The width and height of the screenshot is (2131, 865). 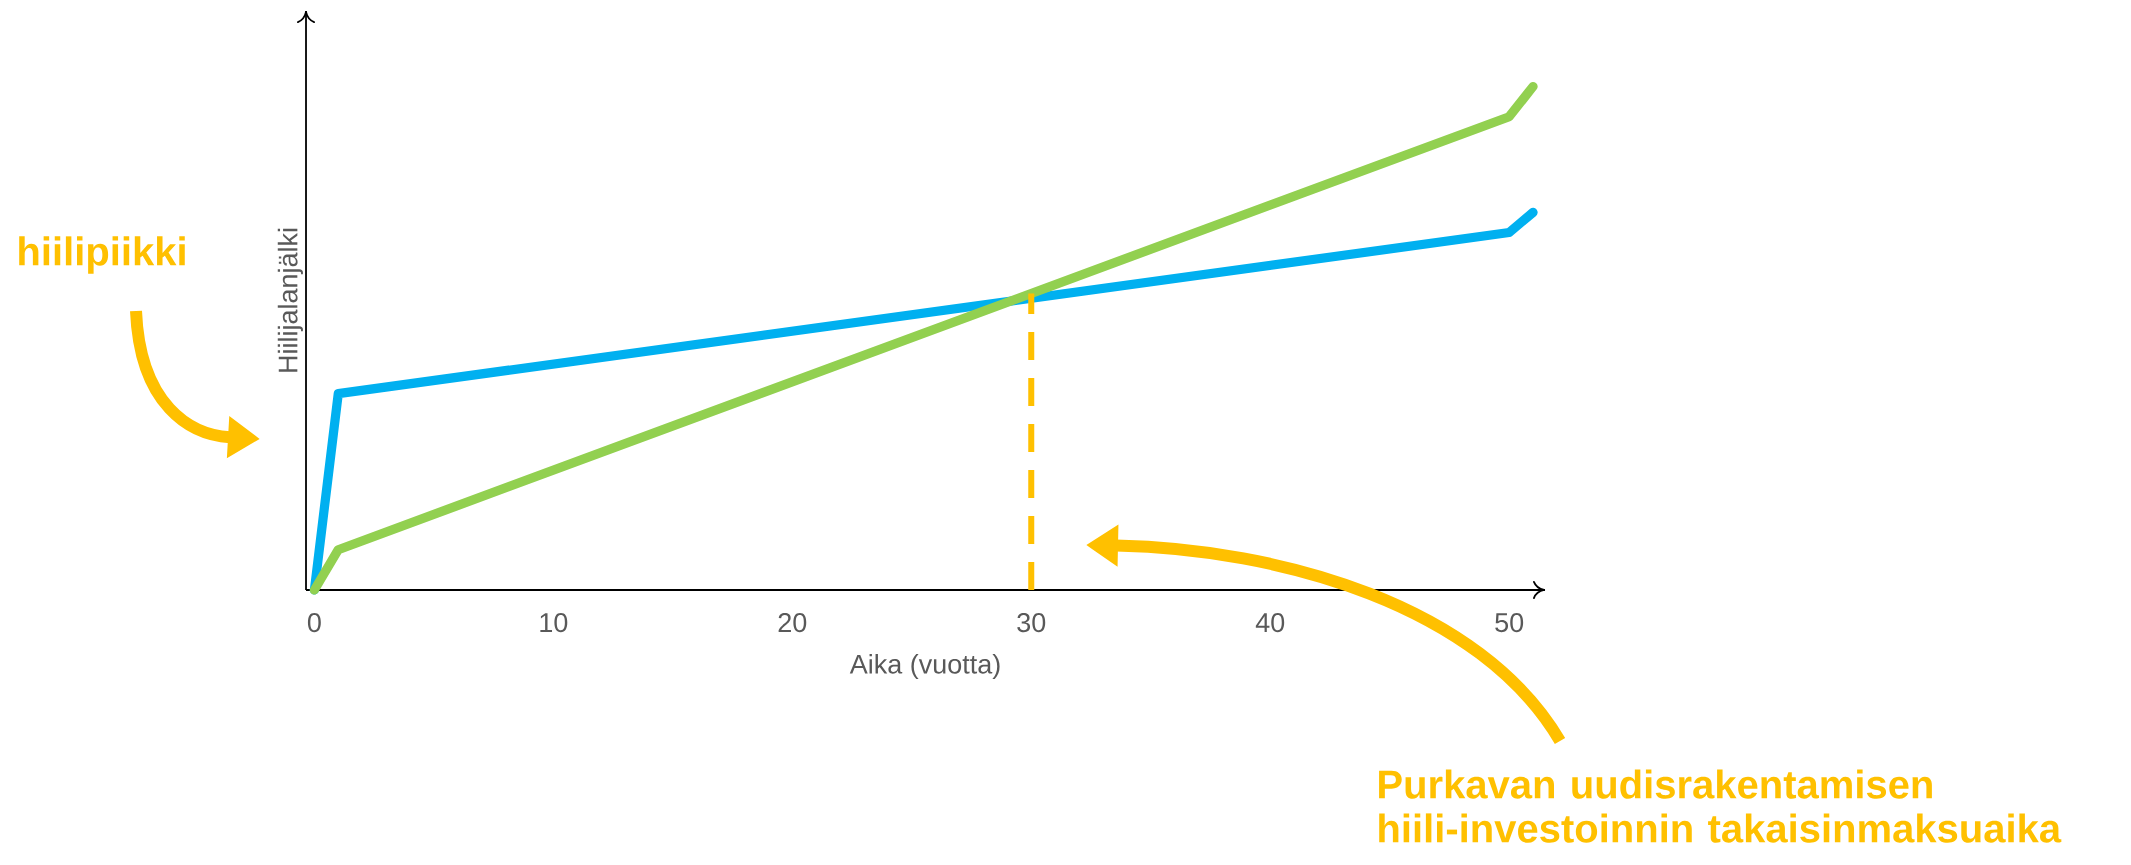 I want to click on x-tick-label: 20, so click(x=792, y=623).